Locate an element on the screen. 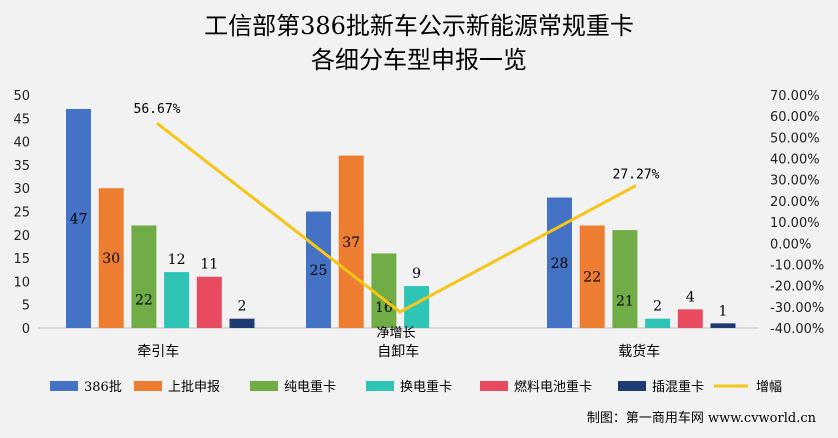 Image resolution: width=838 pixels, height=438 pixels. category-label: 自卸车 is located at coordinates (398, 351).